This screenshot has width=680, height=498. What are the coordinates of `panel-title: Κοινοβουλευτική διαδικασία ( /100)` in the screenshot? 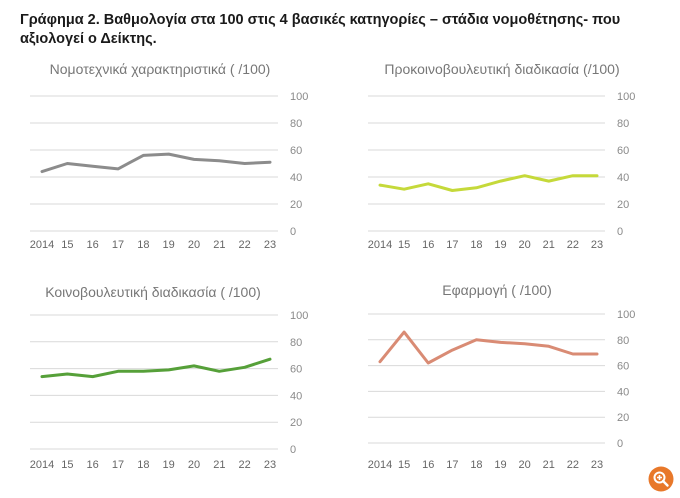 It's located at (153, 292).